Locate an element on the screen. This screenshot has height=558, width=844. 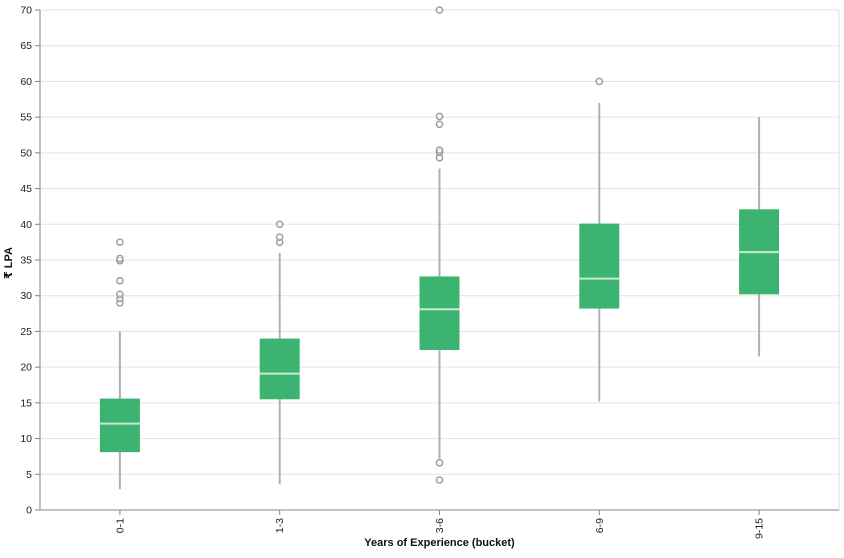
x-tick-label: 9-15 is located at coordinates (760, 528).